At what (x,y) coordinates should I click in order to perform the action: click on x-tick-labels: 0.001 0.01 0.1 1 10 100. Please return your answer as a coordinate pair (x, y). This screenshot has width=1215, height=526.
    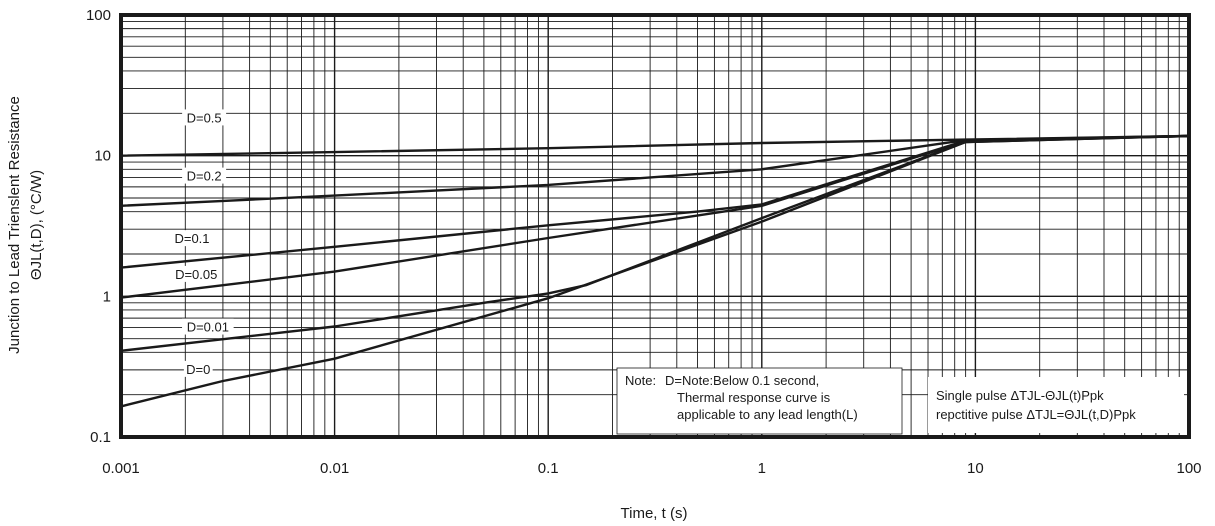
    Looking at the image, I should click on (651, 468).